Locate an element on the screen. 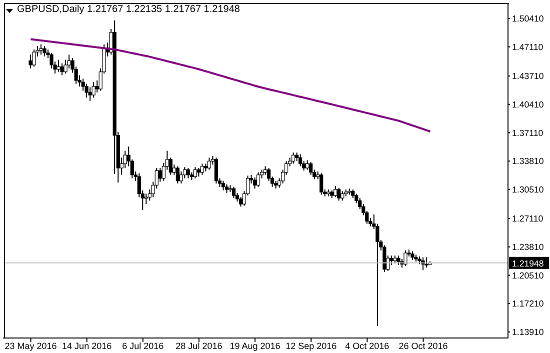 This screenshot has height=353, width=550. x-tick-label: 19 Aug 2016 is located at coordinates (255, 346).